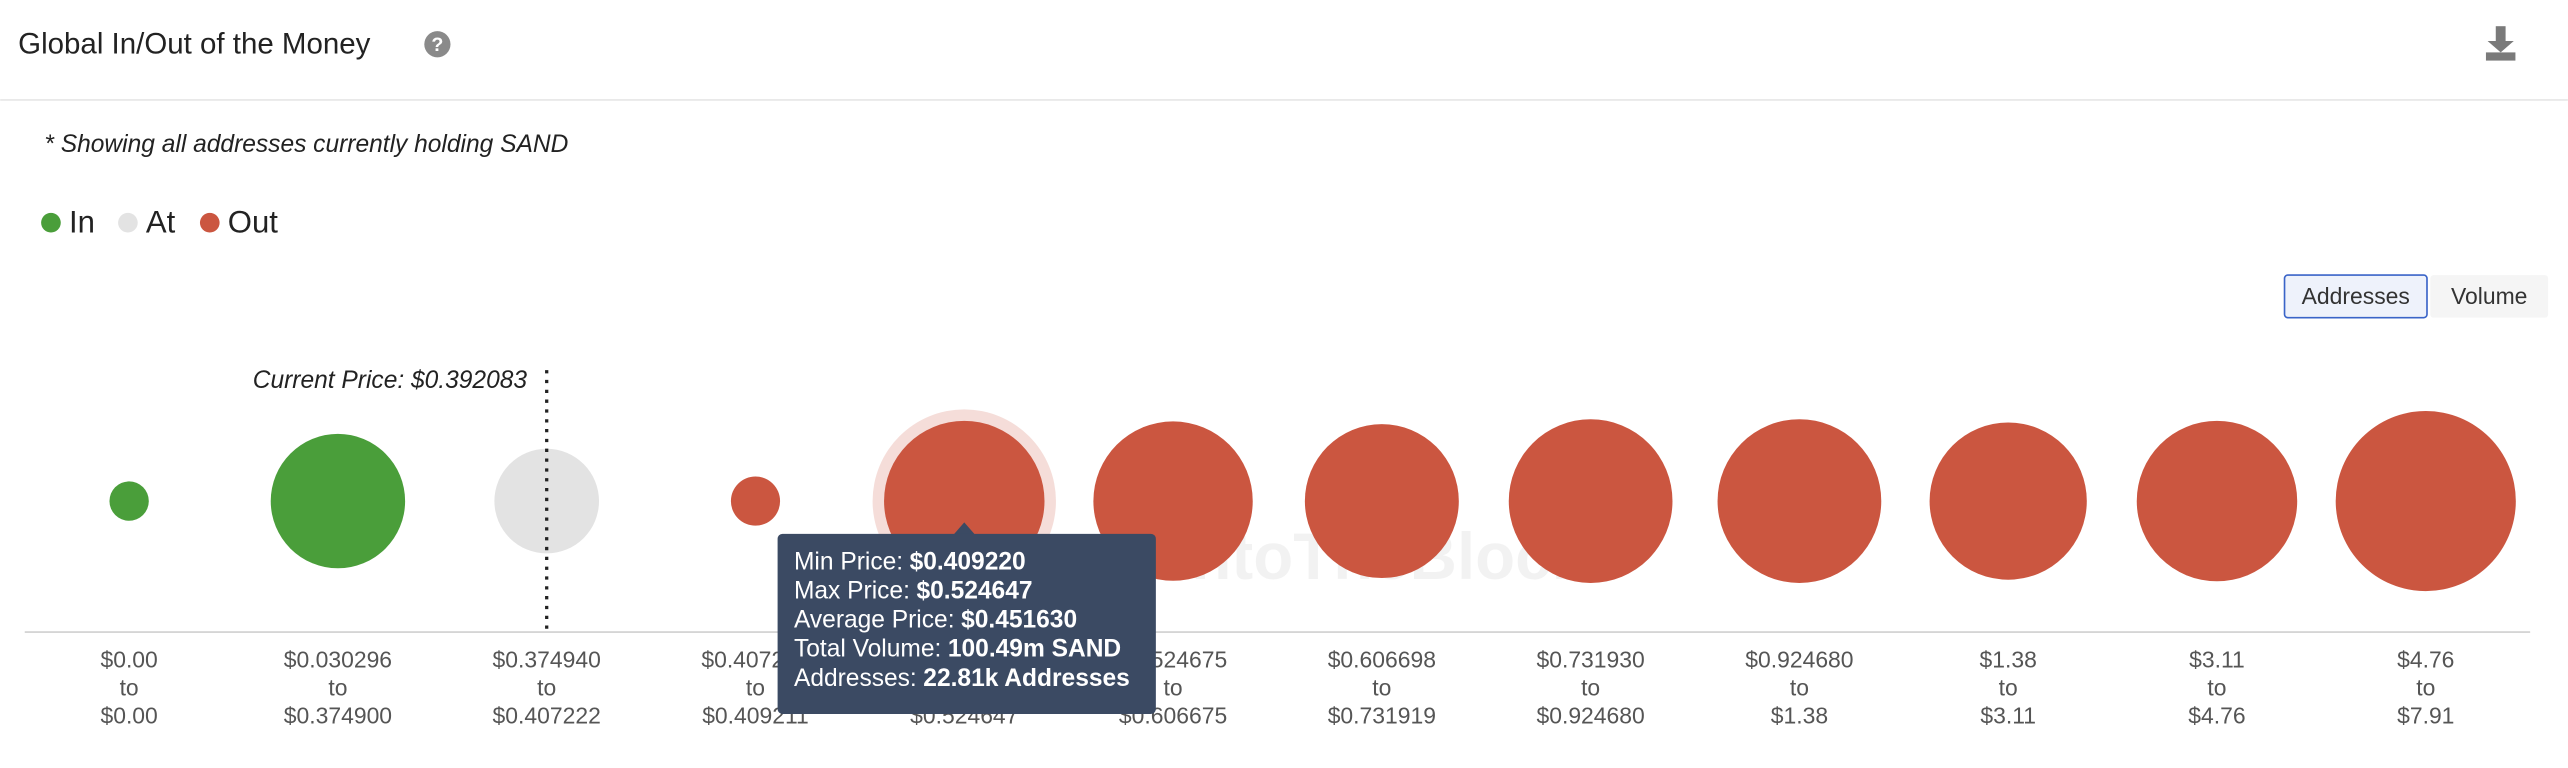 Image resolution: width=2568 pixels, height=768 pixels. Describe the element at coordinates (194, 44) in the screenshot. I see `page-title: Global In/Out of the Money` at that location.